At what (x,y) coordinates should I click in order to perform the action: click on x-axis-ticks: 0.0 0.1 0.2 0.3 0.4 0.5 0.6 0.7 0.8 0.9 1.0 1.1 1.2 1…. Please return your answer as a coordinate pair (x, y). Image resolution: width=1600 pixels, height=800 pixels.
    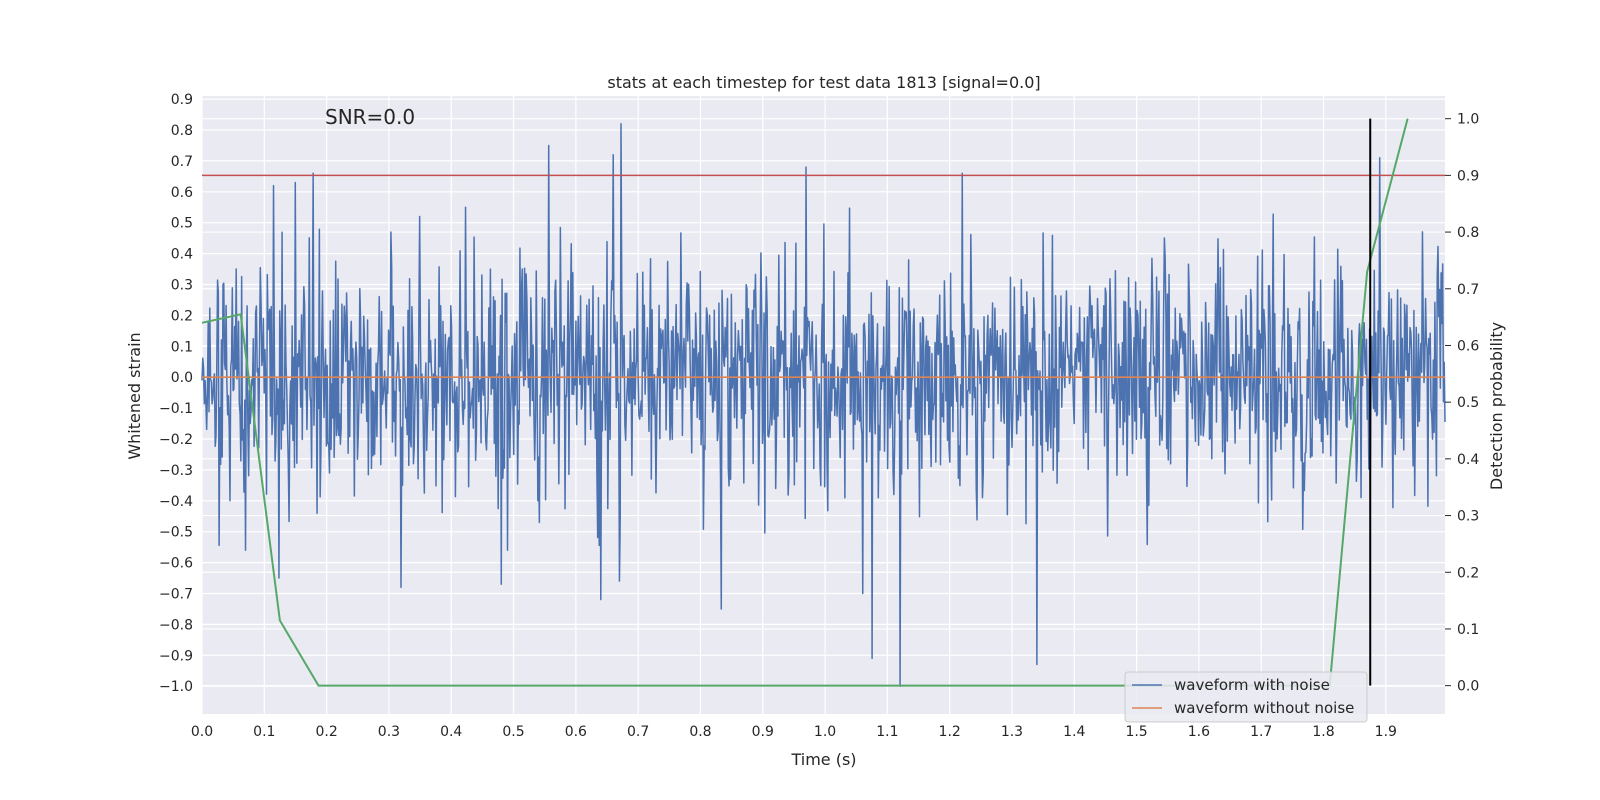
    Looking at the image, I should click on (794, 732).